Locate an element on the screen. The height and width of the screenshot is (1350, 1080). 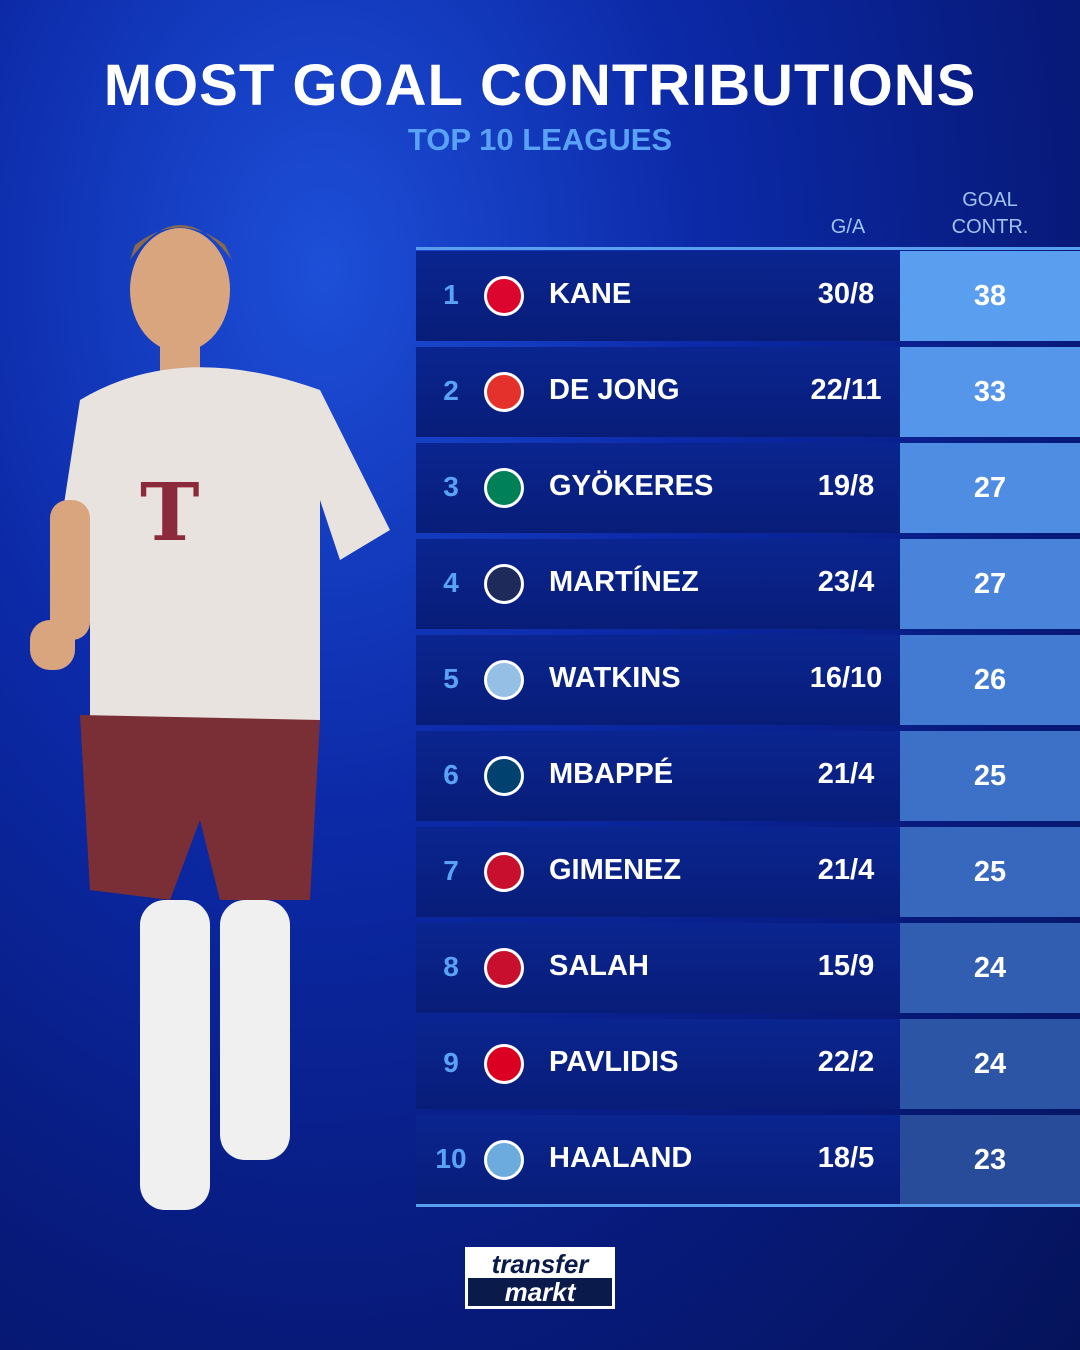
rank: 5 is located at coordinates (451, 678).